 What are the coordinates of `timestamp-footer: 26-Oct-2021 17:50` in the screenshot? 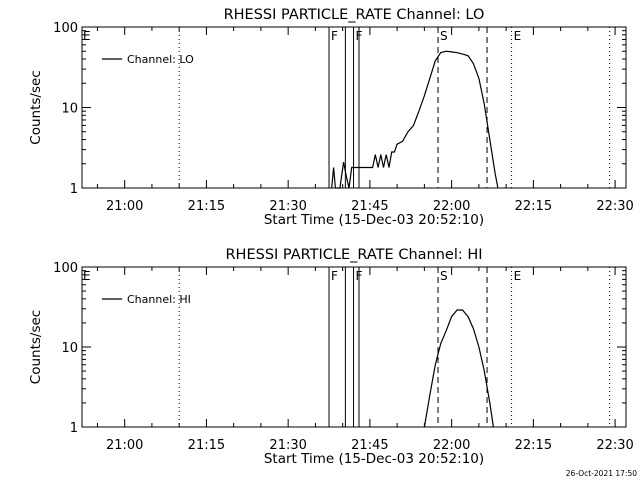 It's located at (601, 473).